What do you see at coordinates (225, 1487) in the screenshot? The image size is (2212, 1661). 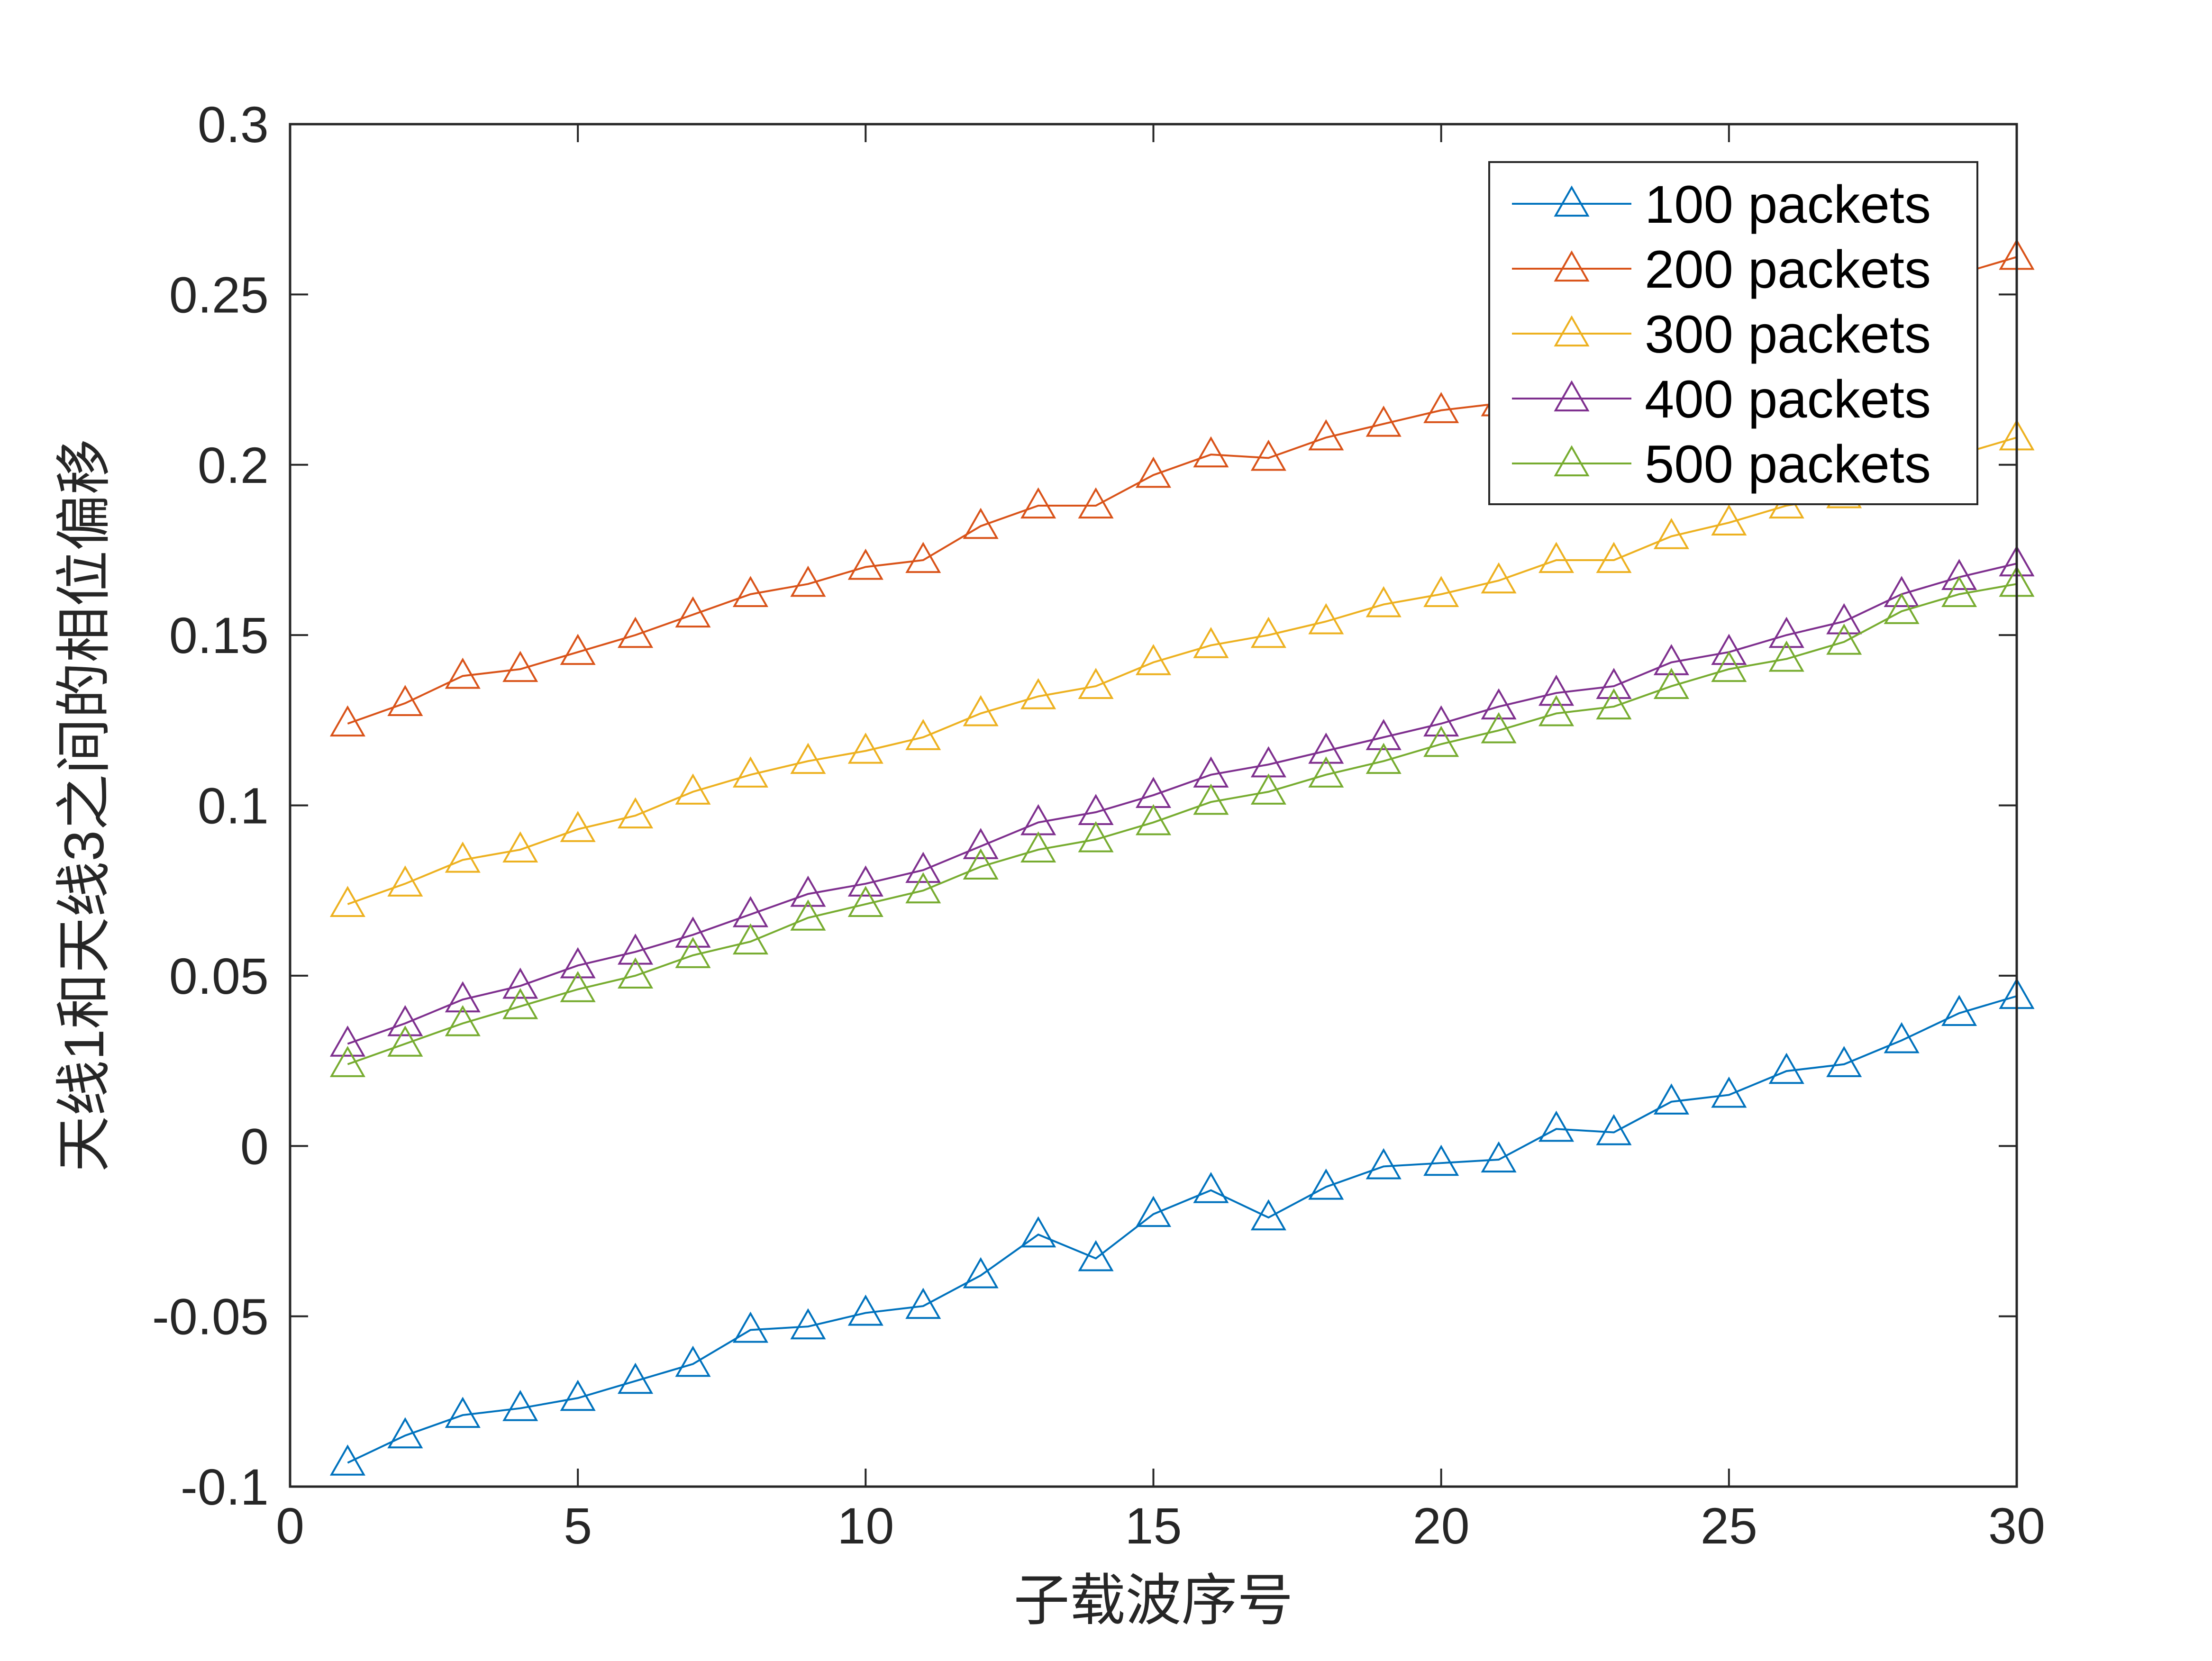 I see `y-tick-label: -0.1` at bounding box center [225, 1487].